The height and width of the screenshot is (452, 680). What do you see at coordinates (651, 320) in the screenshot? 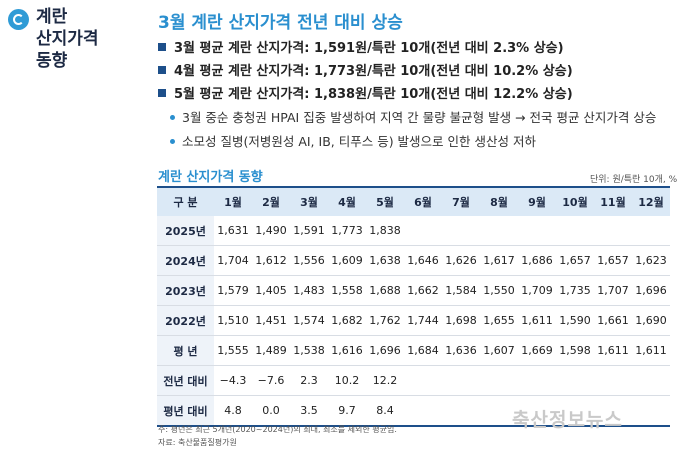
I see `table-cell: 1,690` at bounding box center [651, 320].